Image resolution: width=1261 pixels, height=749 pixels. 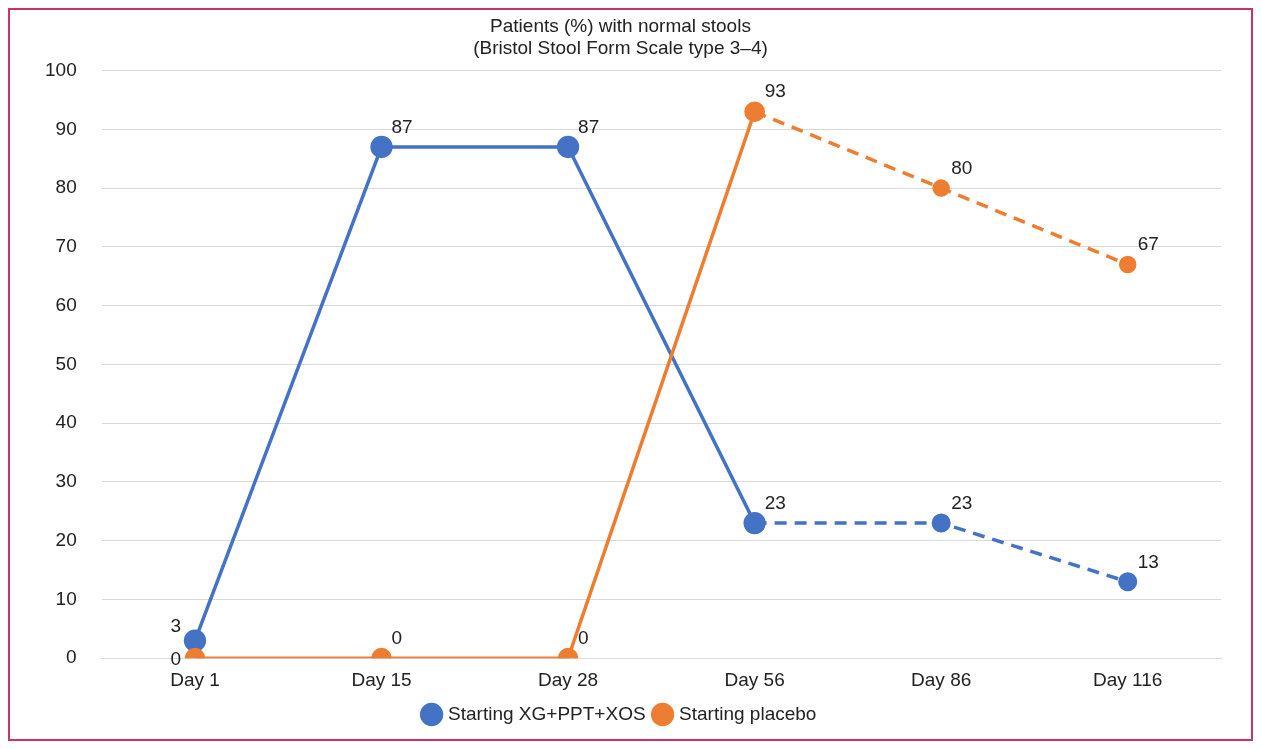 I want to click on data-label: 13, so click(x=1148, y=561).